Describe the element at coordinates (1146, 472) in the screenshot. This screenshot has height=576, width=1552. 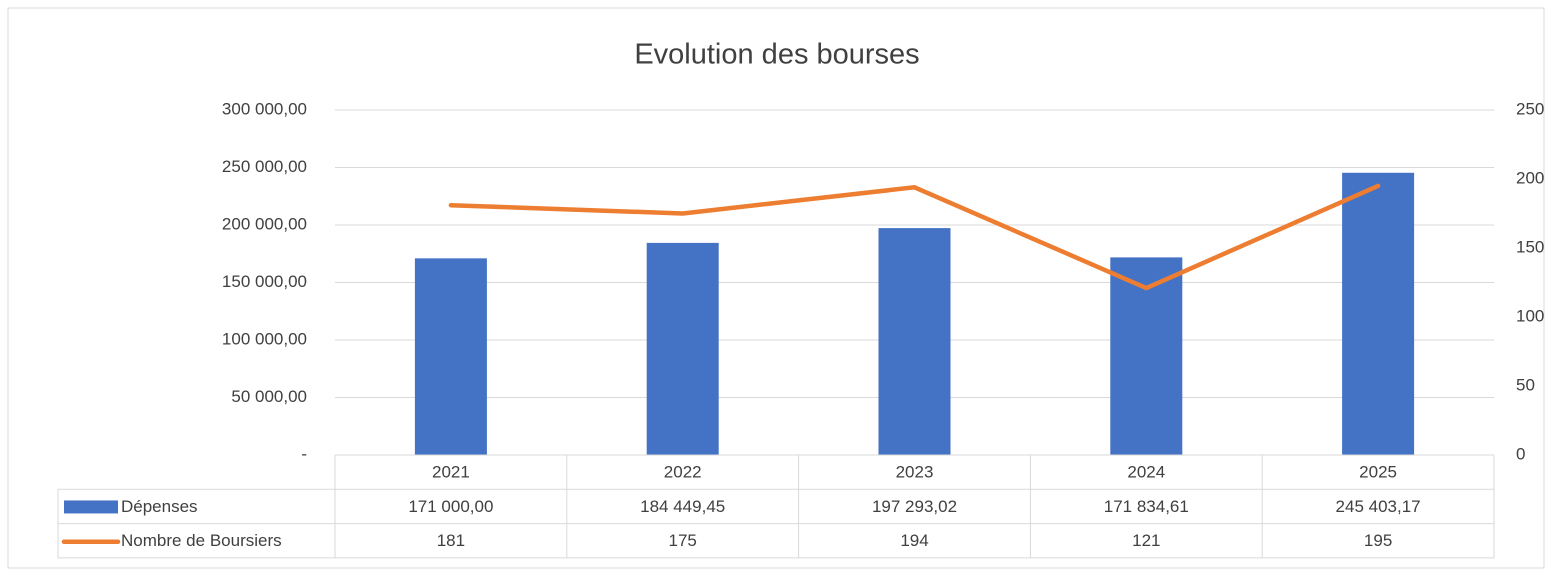
I see `x-tick-label: 2024` at that location.